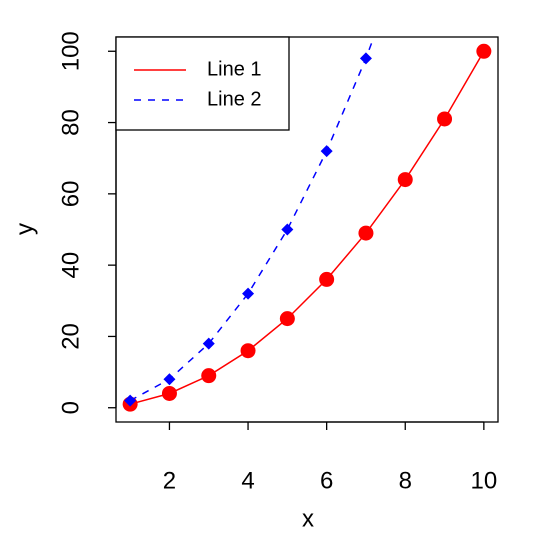 Image resolution: width=537 pixels, height=537 pixels. What do you see at coordinates (70, 51) in the screenshot?
I see `y-tick-label: 100` at bounding box center [70, 51].